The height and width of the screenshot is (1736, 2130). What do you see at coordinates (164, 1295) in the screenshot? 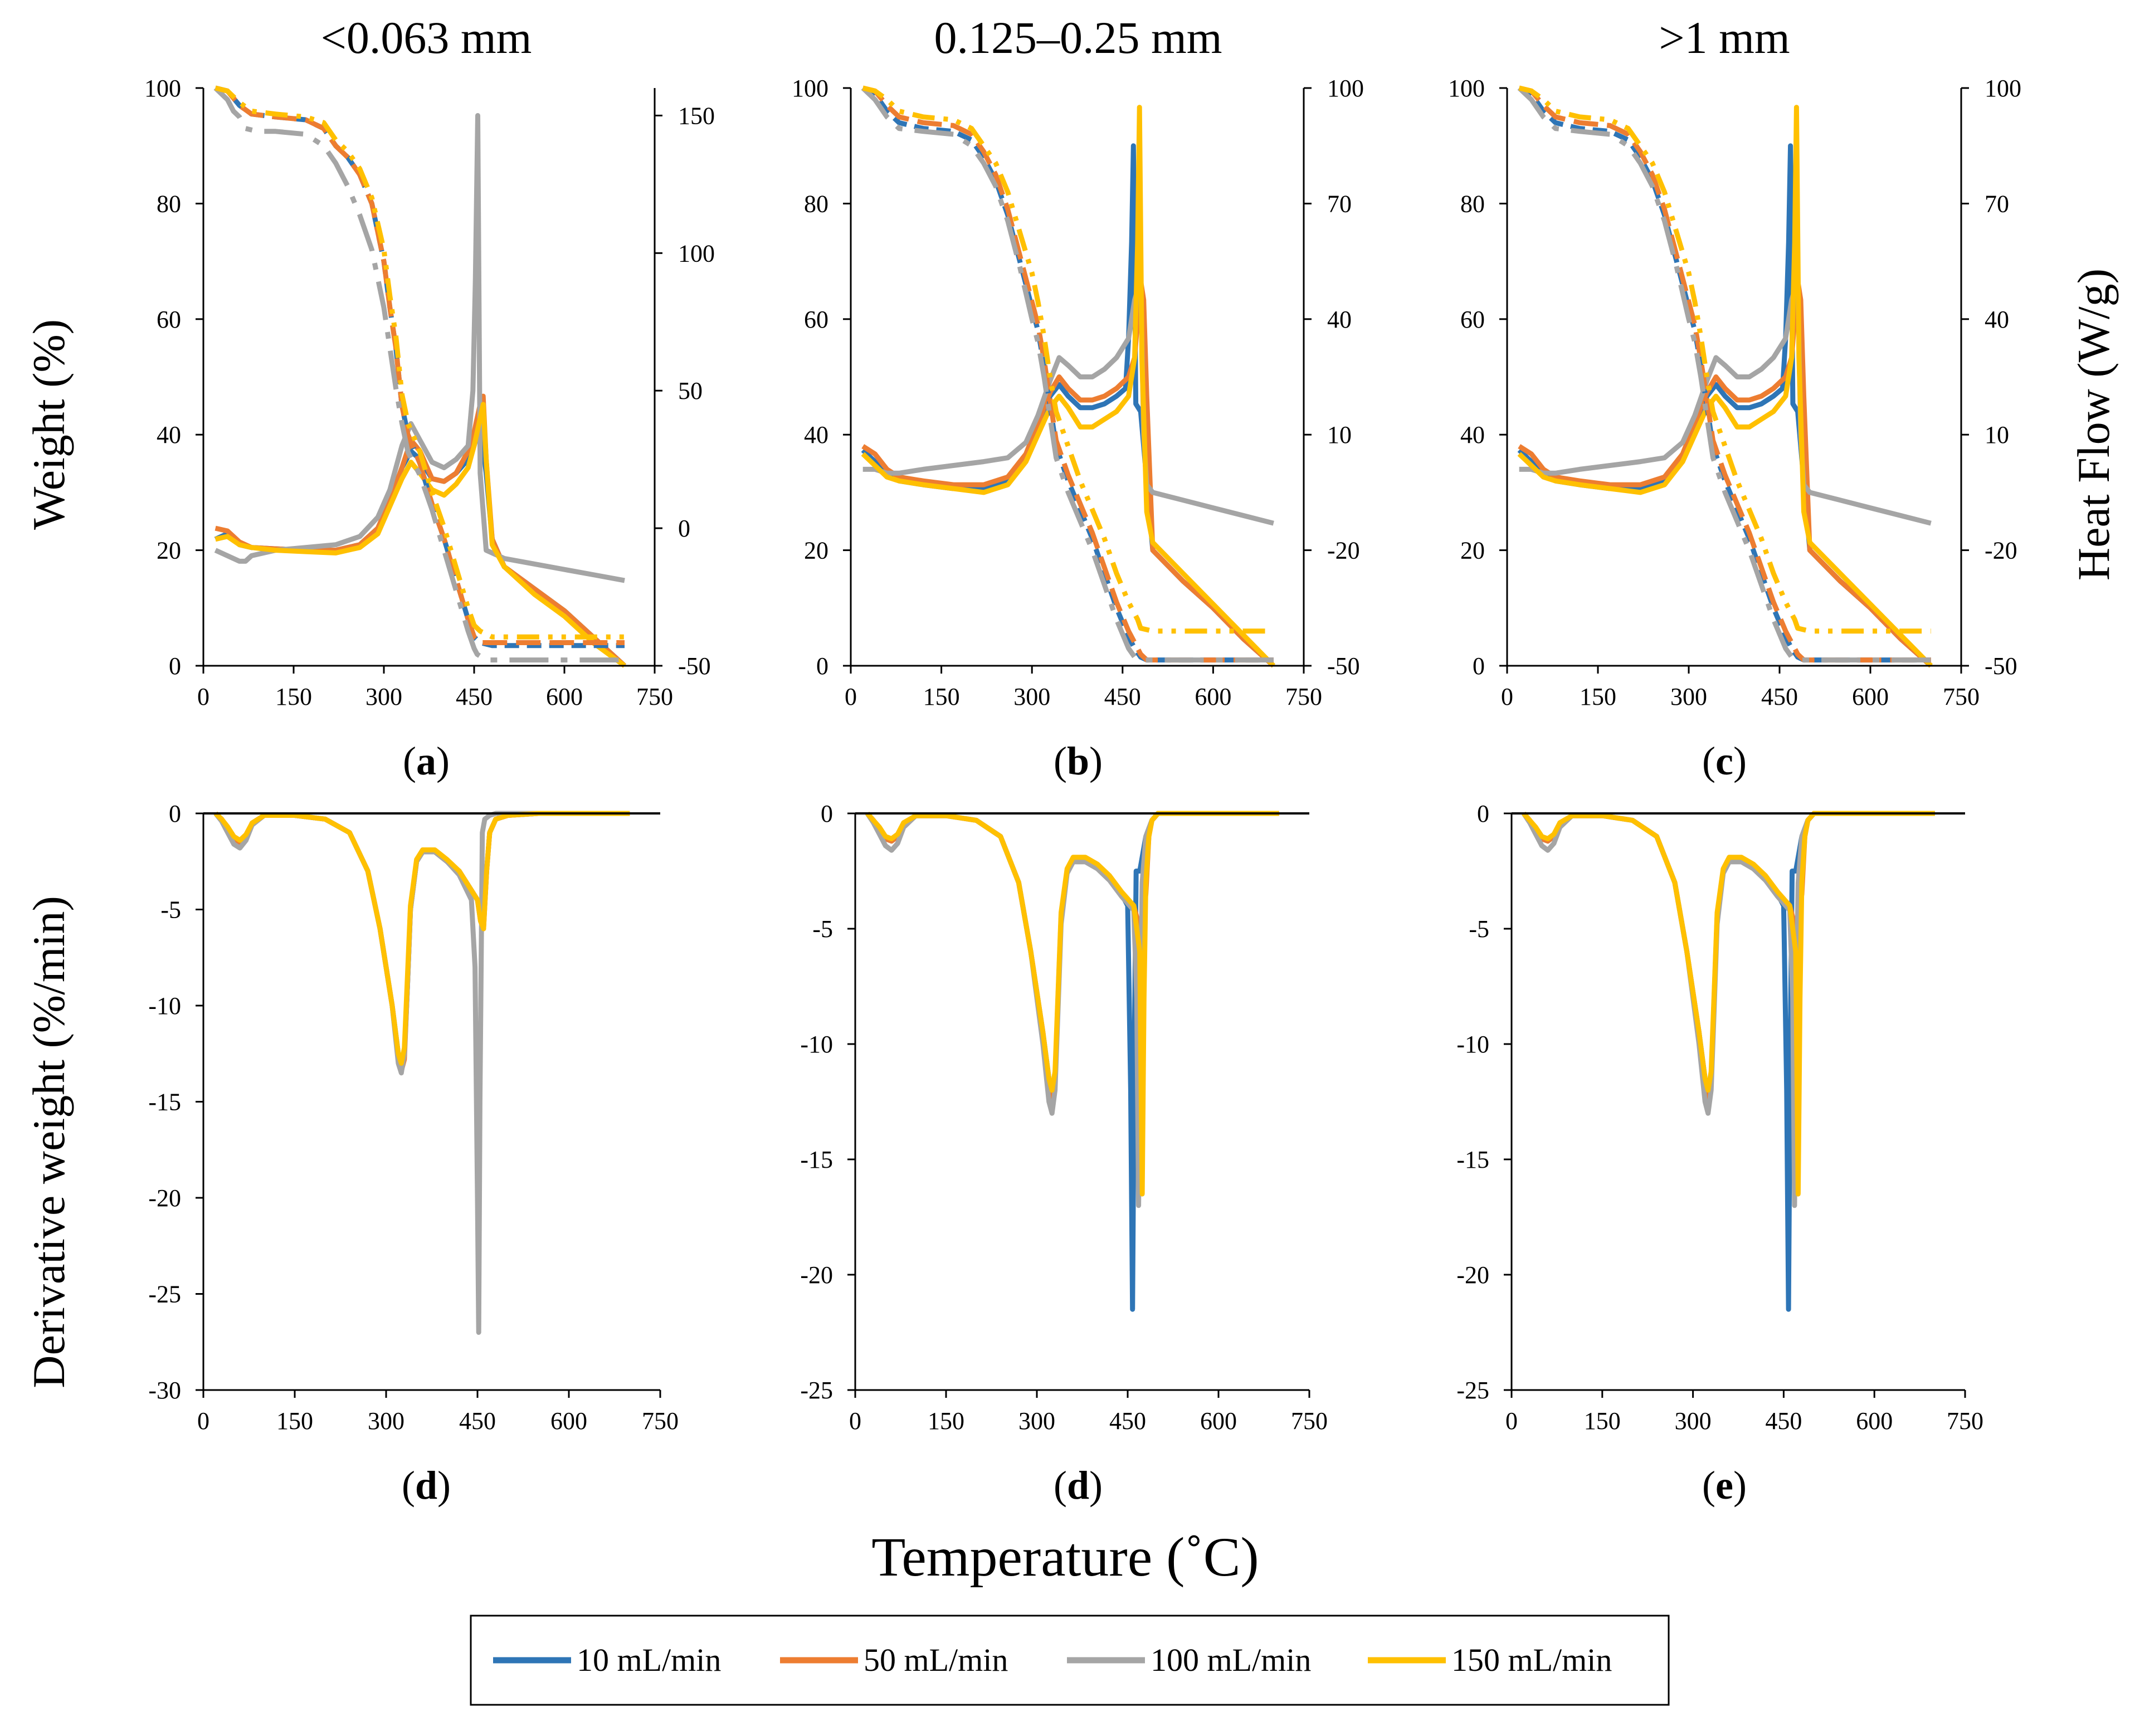
I see `y-tick-label: -25` at bounding box center [164, 1295].